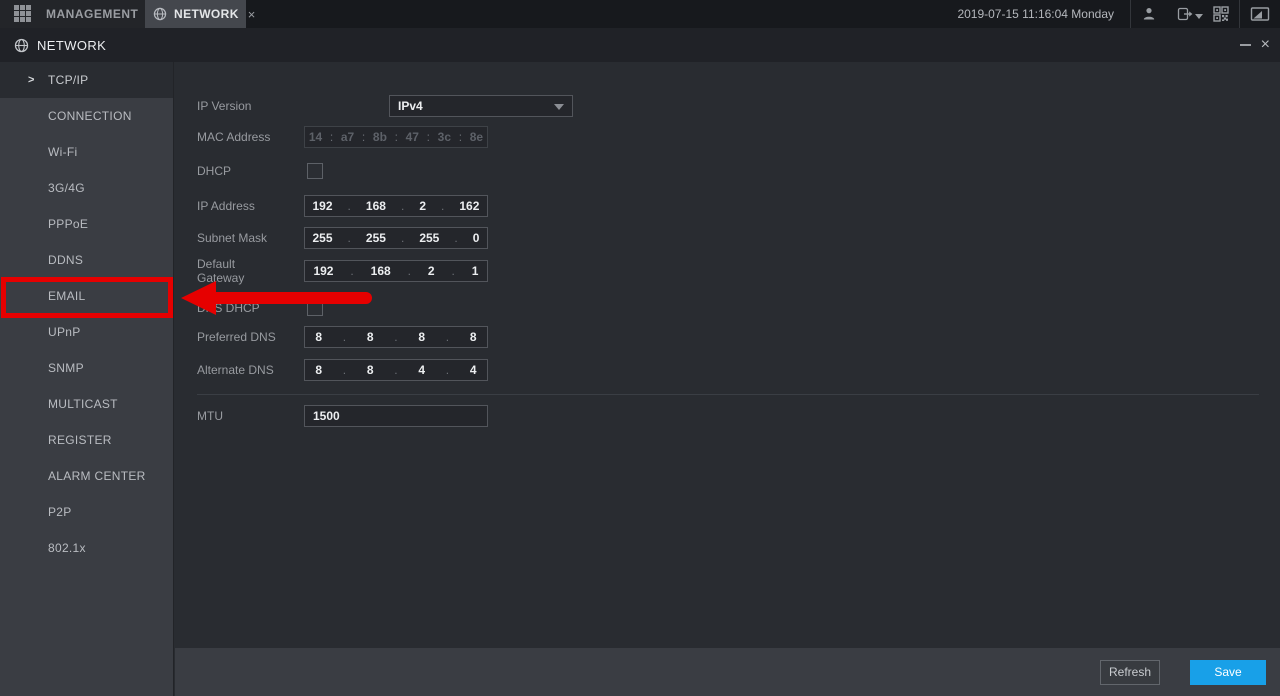 The image size is (1280, 696). Describe the element at coordinates (640, 45) in the screenshot. I see `window-titlebar: NETWORK ×` at that location.